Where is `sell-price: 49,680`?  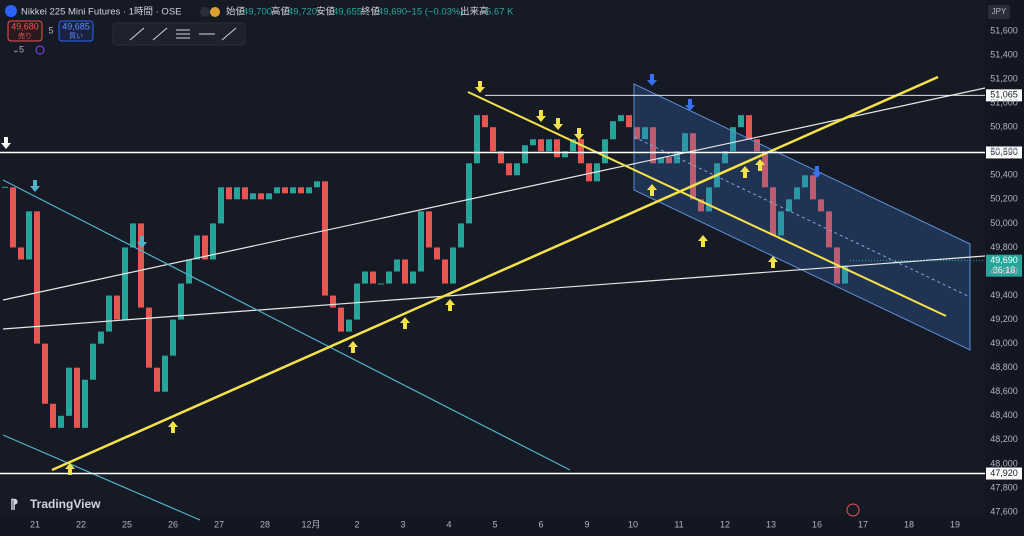 sell-price: 49,680 is located at coordinates (25, 26).